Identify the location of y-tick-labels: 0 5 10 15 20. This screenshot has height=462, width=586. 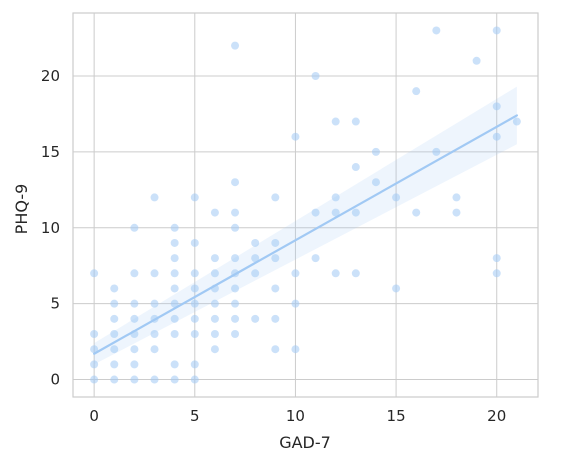
(50, 228).